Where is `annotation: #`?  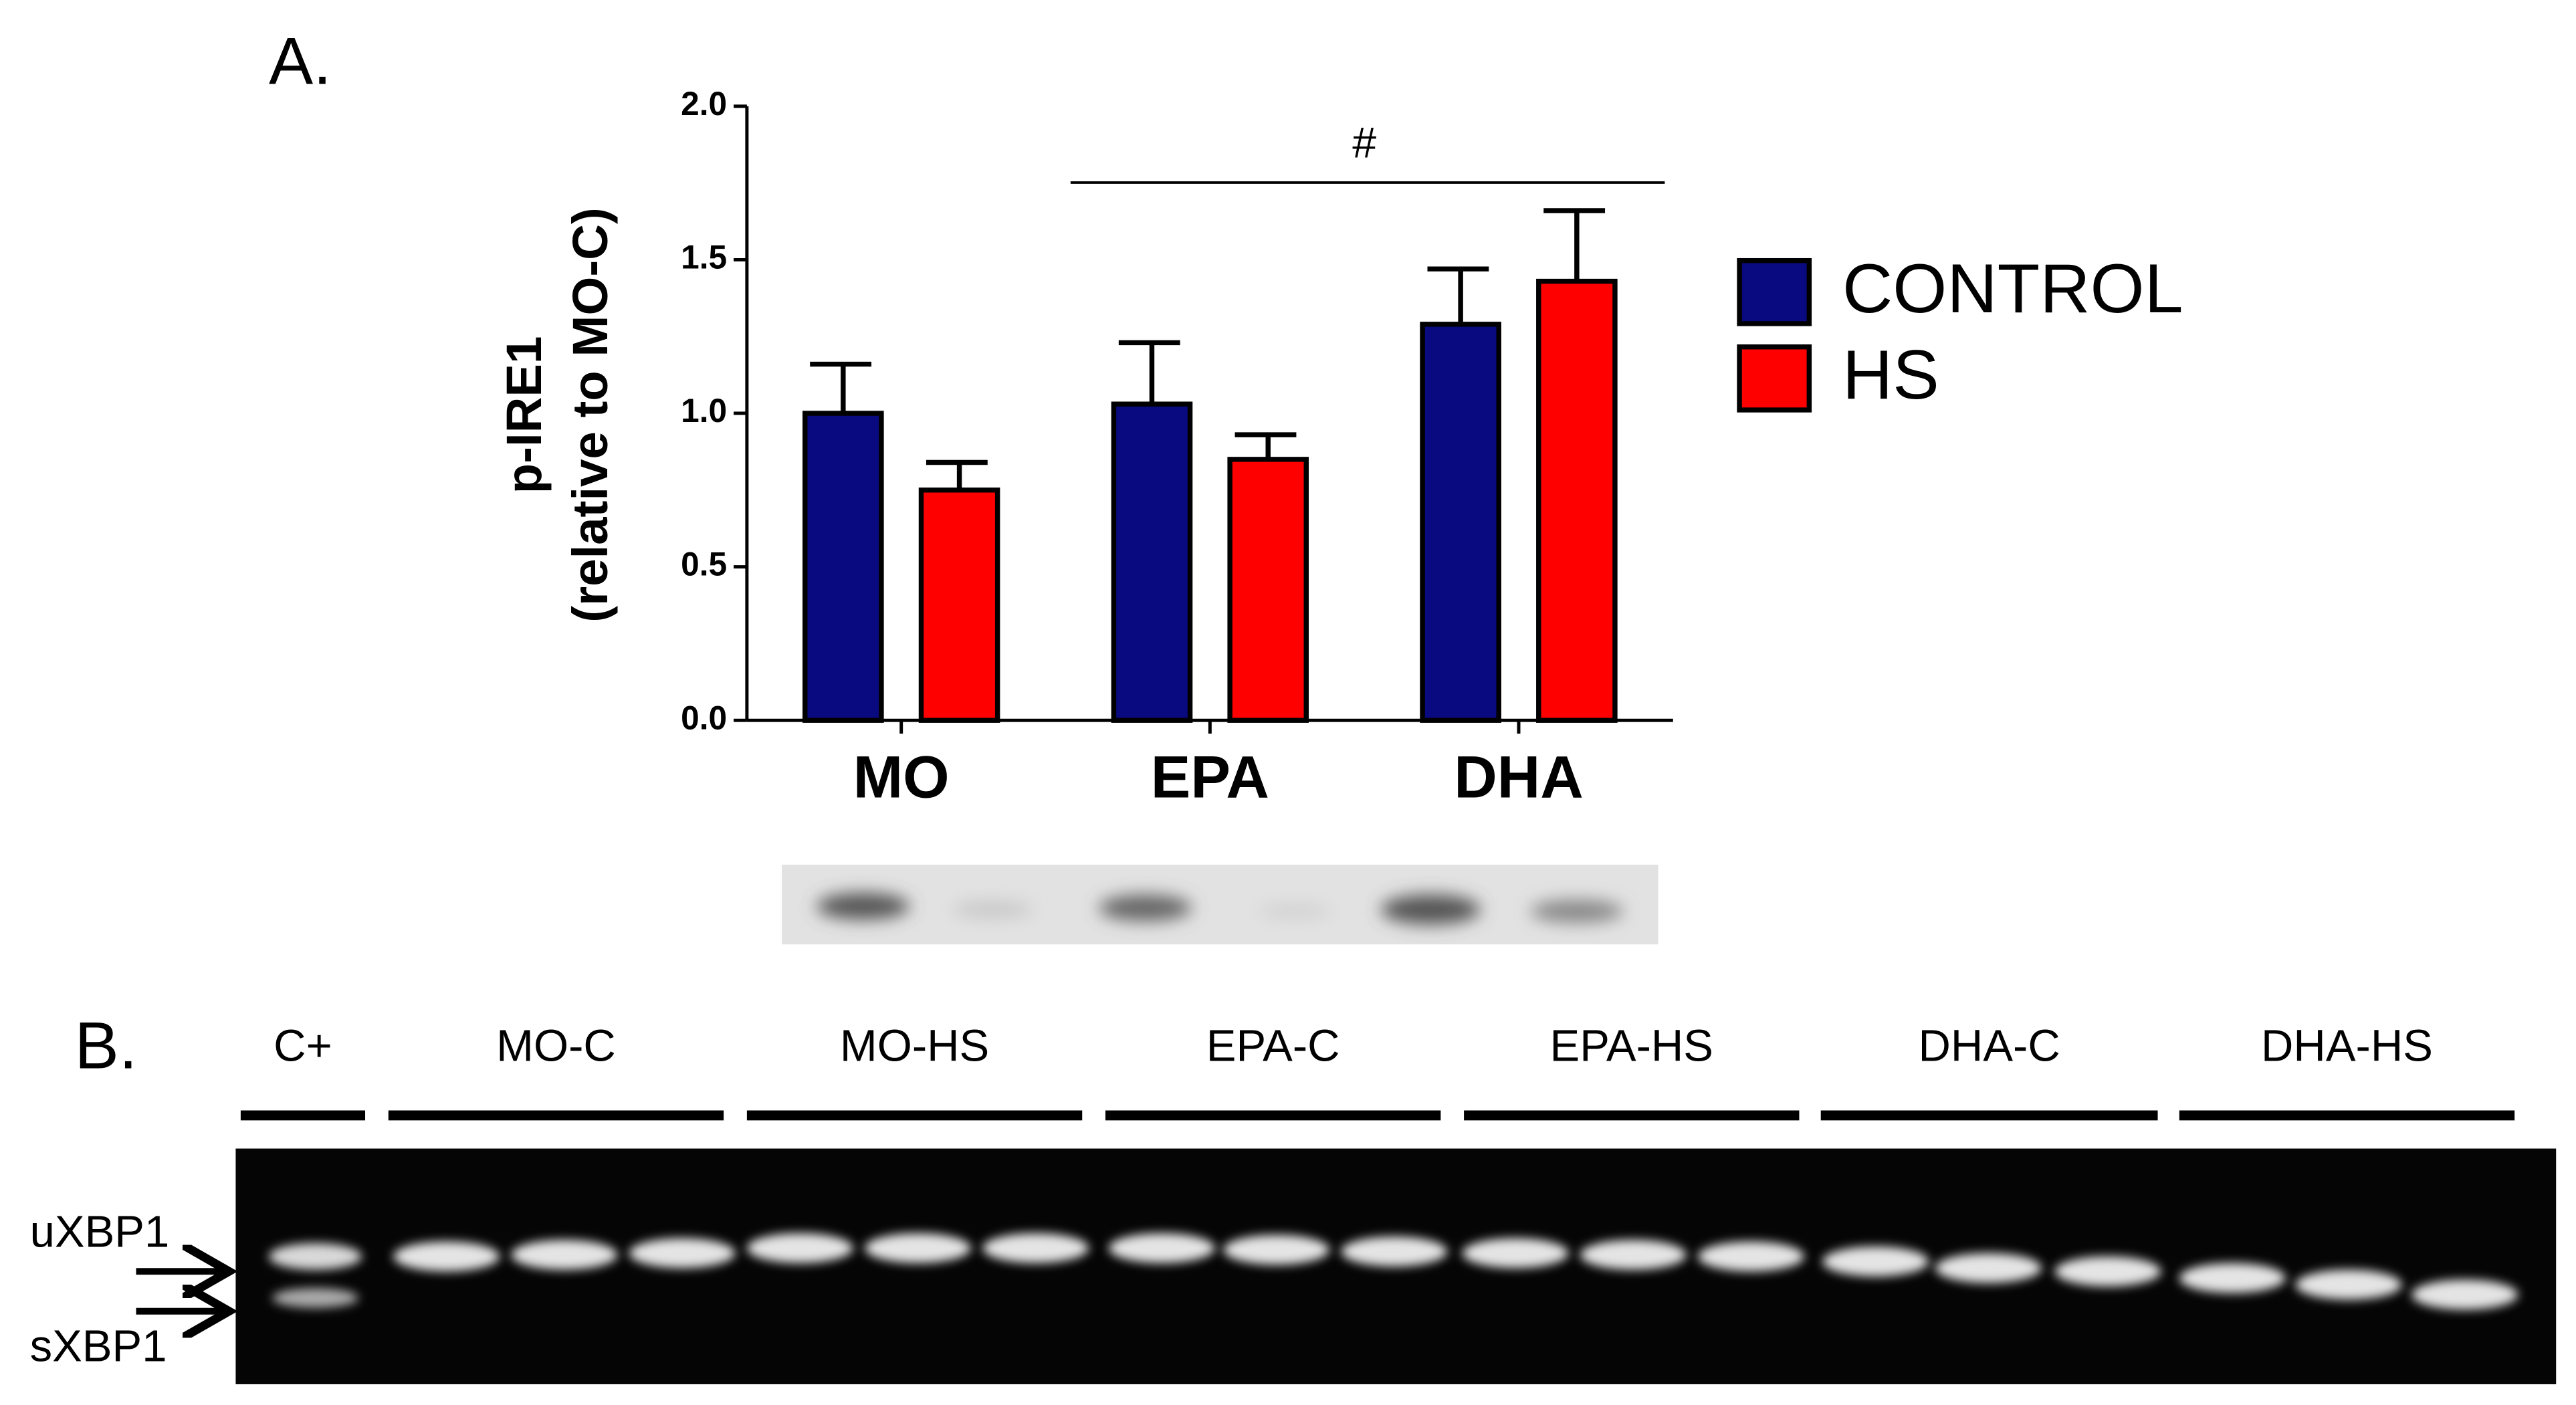 annotation: # is located at coordinates (1364, 142).